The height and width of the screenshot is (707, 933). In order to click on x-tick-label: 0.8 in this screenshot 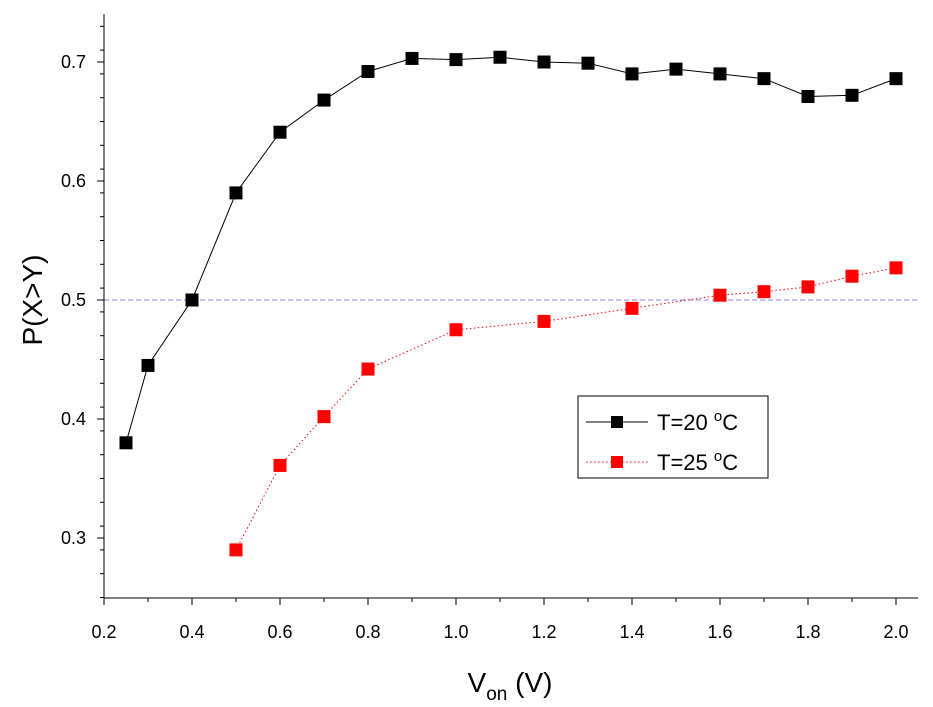, I will do `click(367, 632)`.